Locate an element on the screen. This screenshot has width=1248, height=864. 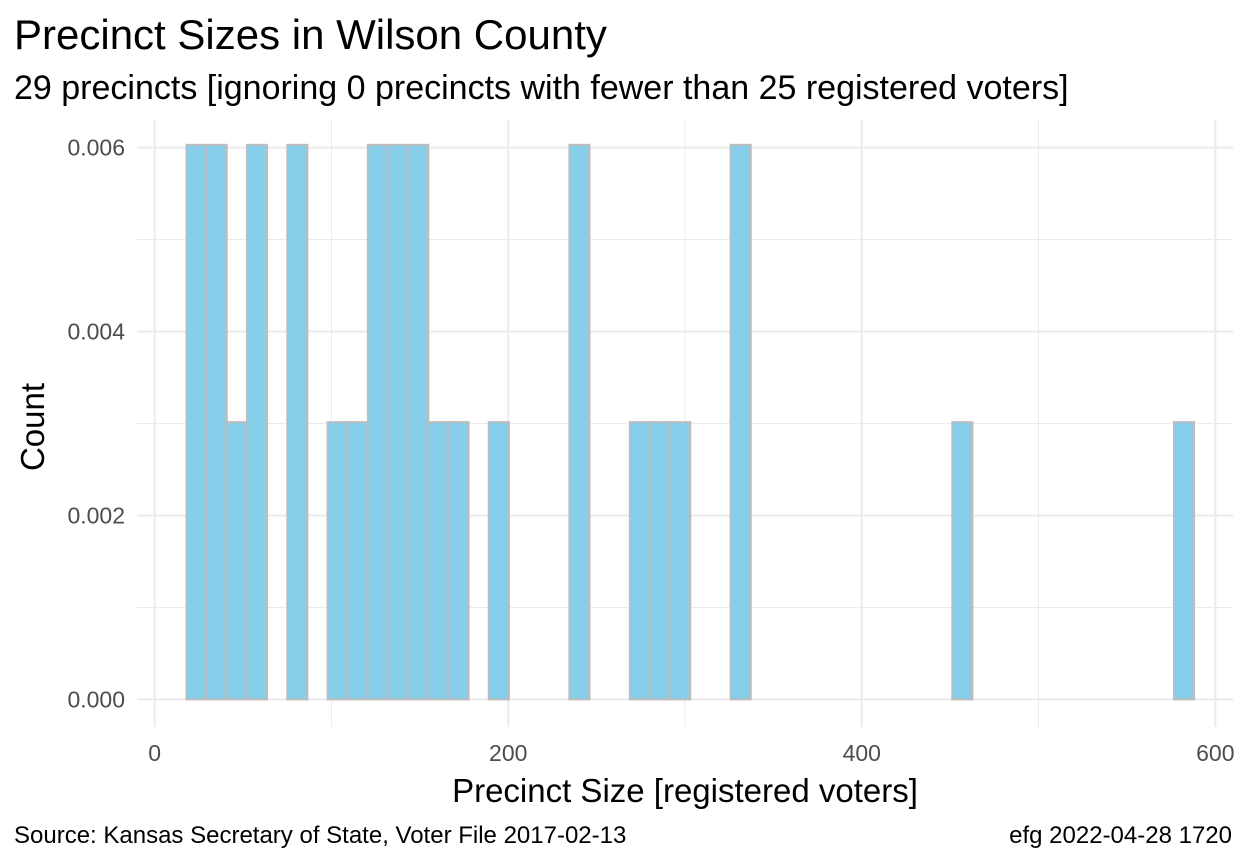
y-tick-label: 0.002 is located at coordinates (96, 515).